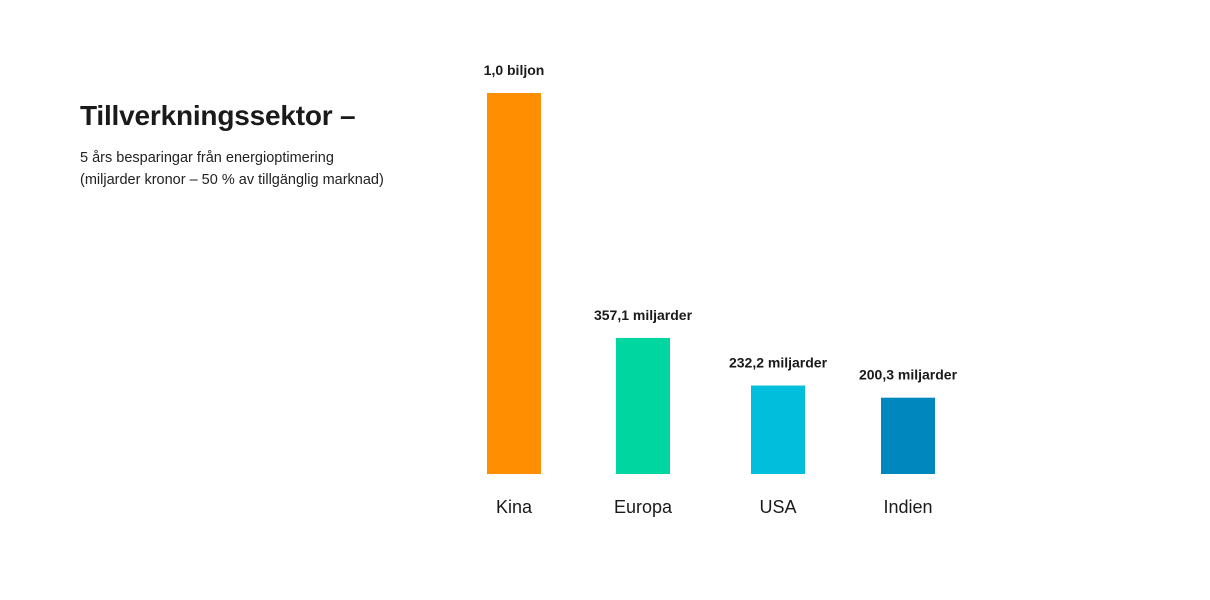 This screenshot has width=1210, height=600. What do you see at coordinates (778, 429) in the screenshot?
I see `bar-usa` at bounding box center [778, 429].